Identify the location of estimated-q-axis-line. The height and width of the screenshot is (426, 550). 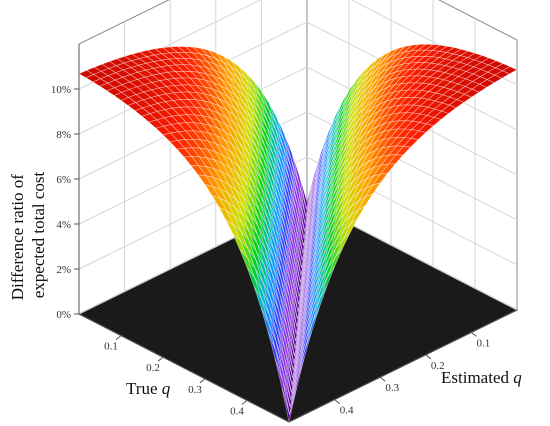
(403, 366).